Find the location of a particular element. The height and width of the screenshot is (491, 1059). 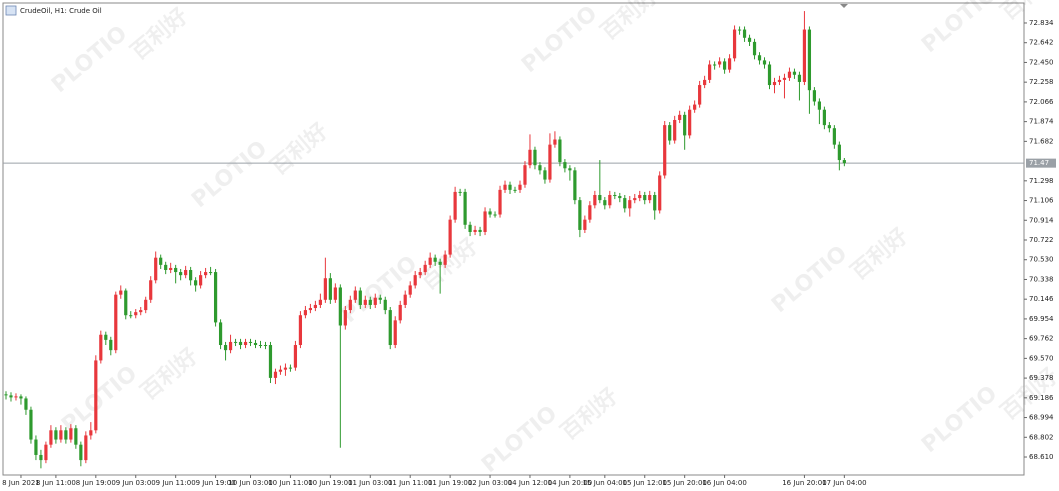

y-tick-label: 72.450 is located at coordinates (1041, 62).